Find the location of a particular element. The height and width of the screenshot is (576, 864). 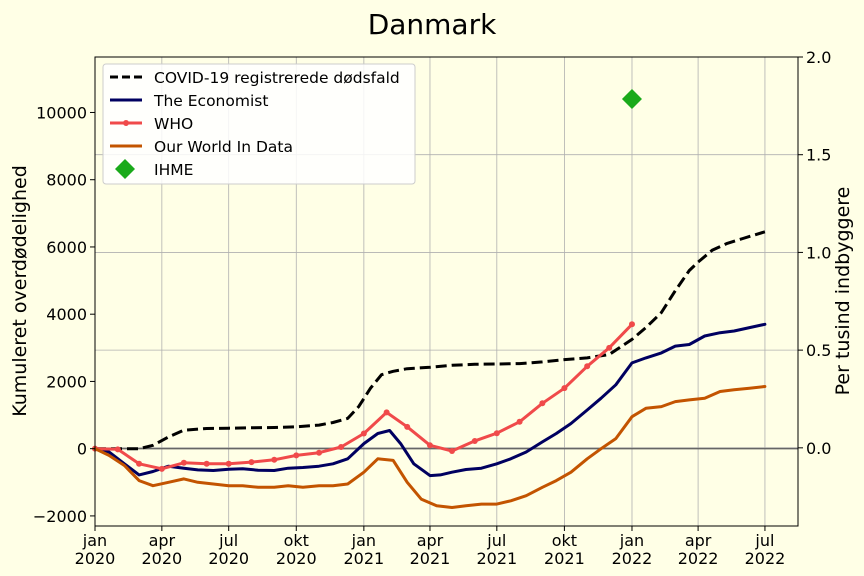

legend-covid-19-registrerede-d-dsfald-label: COVID-19 registrerede dødsfald is located at coordinates (277, 78).